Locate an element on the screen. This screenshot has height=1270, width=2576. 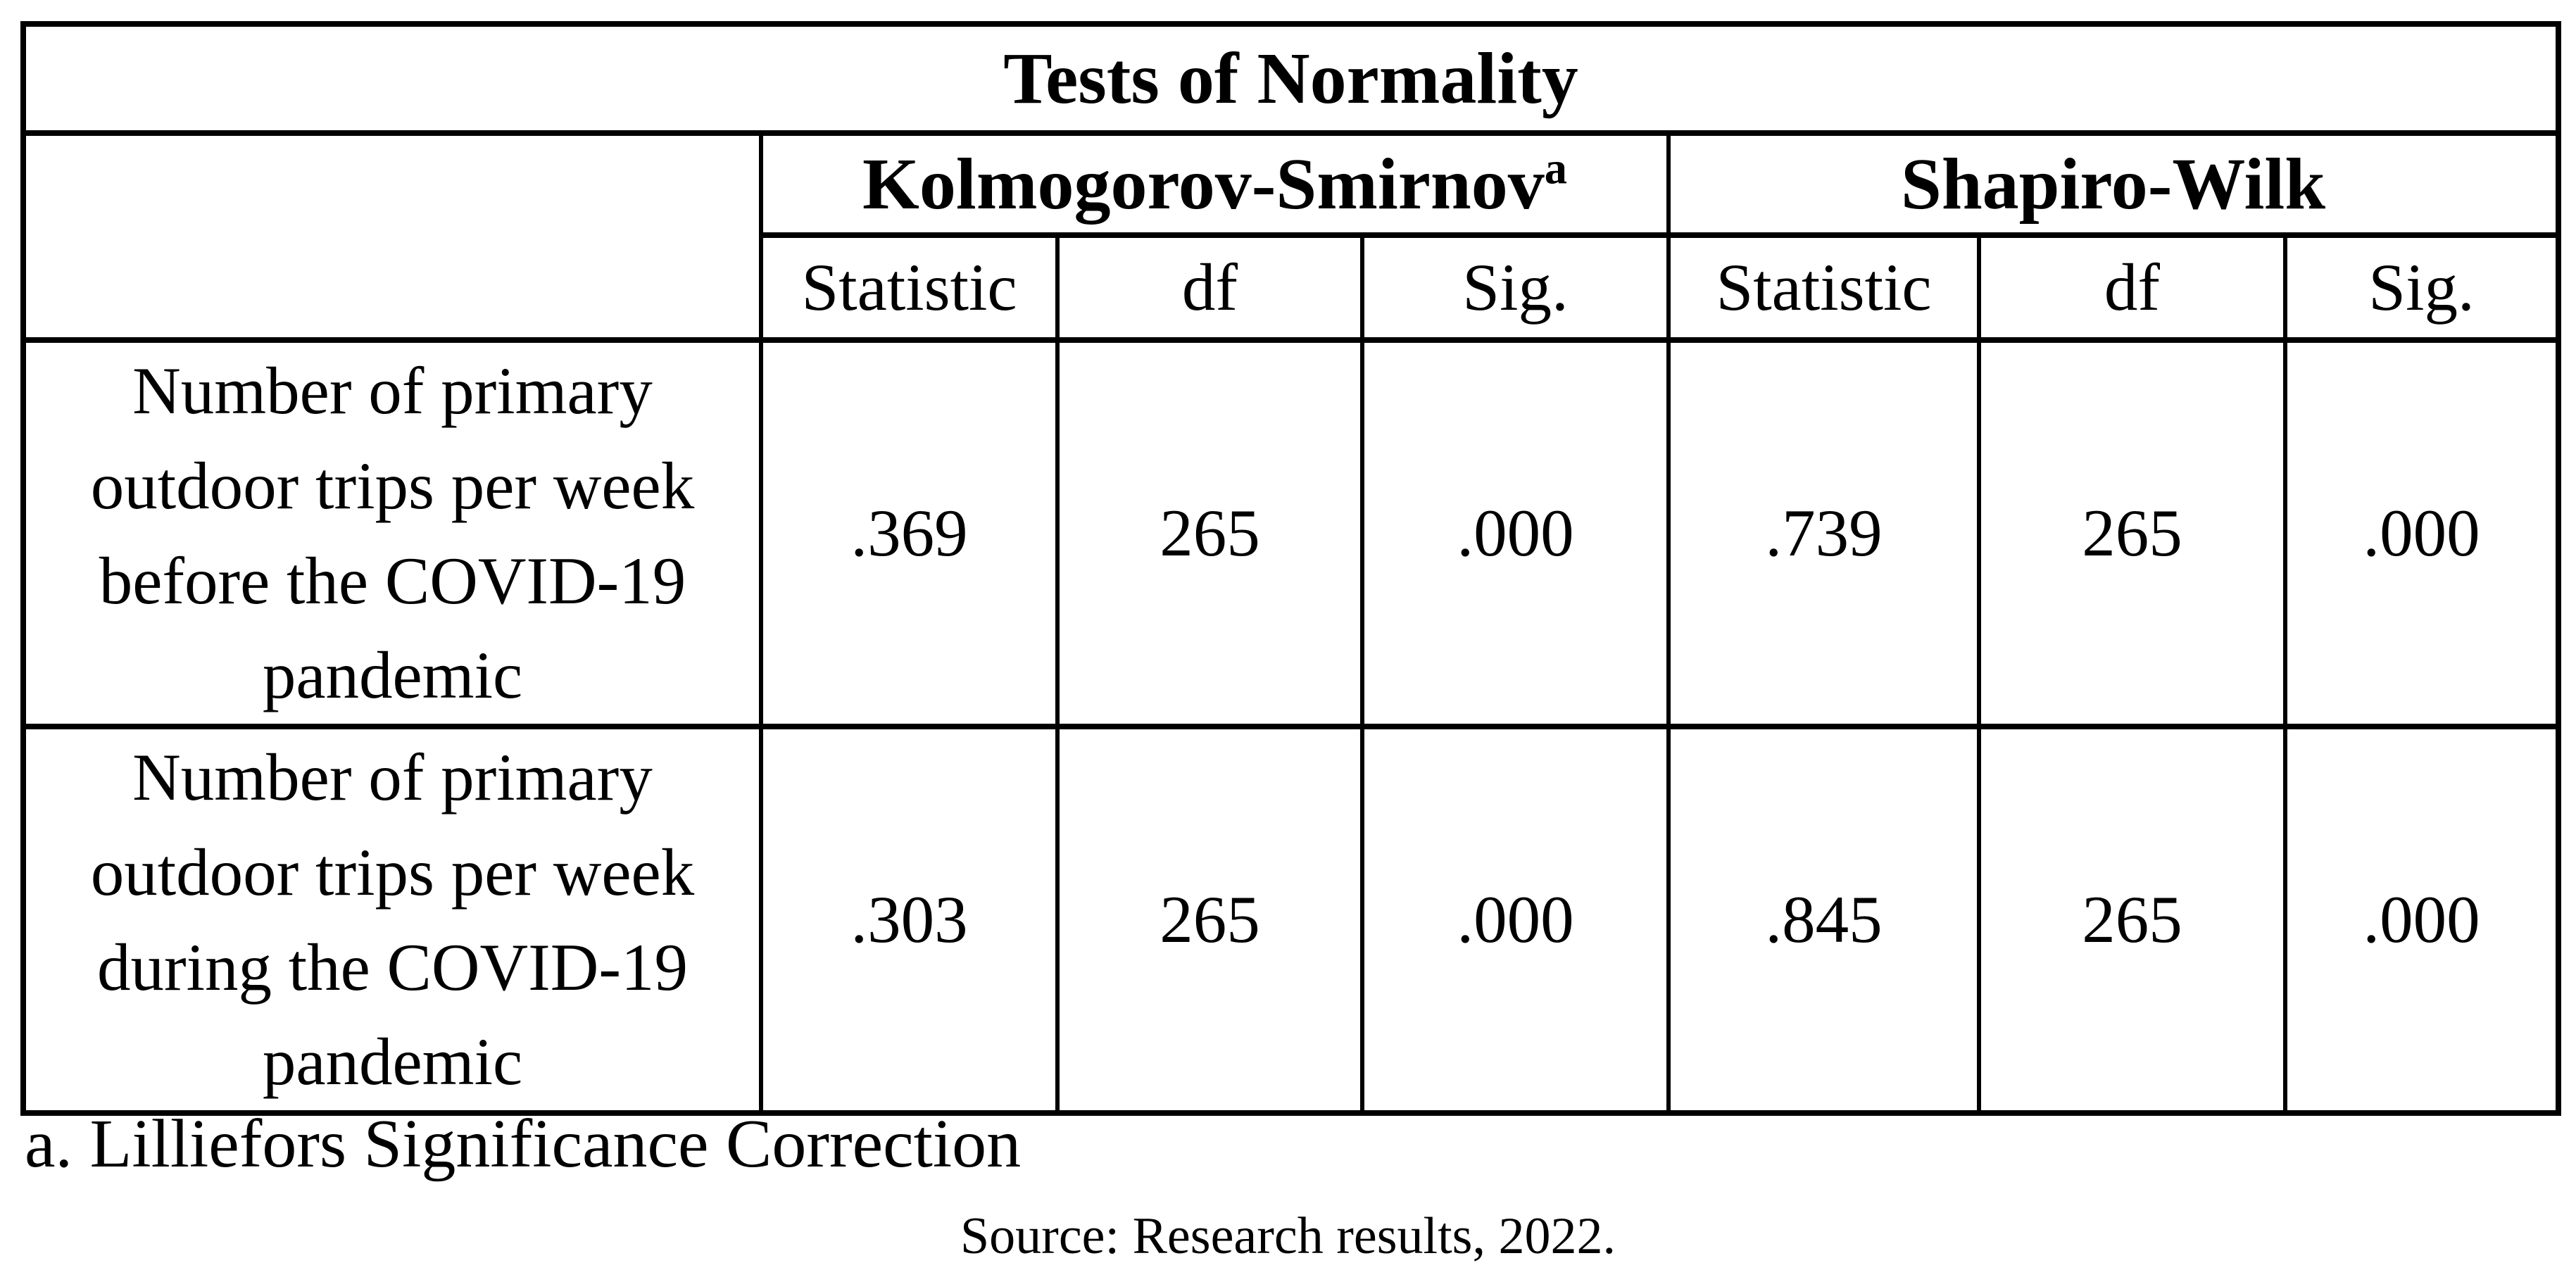
subheader-sw-statistic: Statistic is located at coordinates (1824, 287).